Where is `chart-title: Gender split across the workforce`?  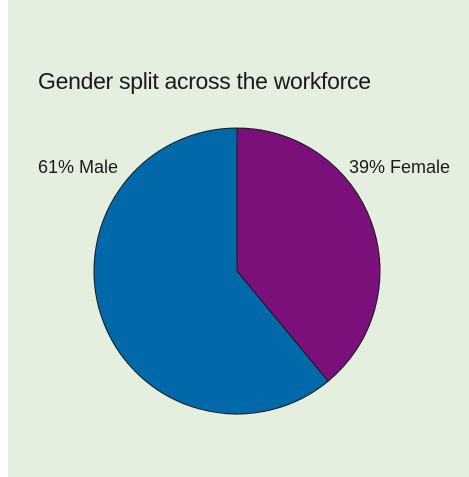
chart-title: Gender split across the workforce is located at coordinates (204, 81).